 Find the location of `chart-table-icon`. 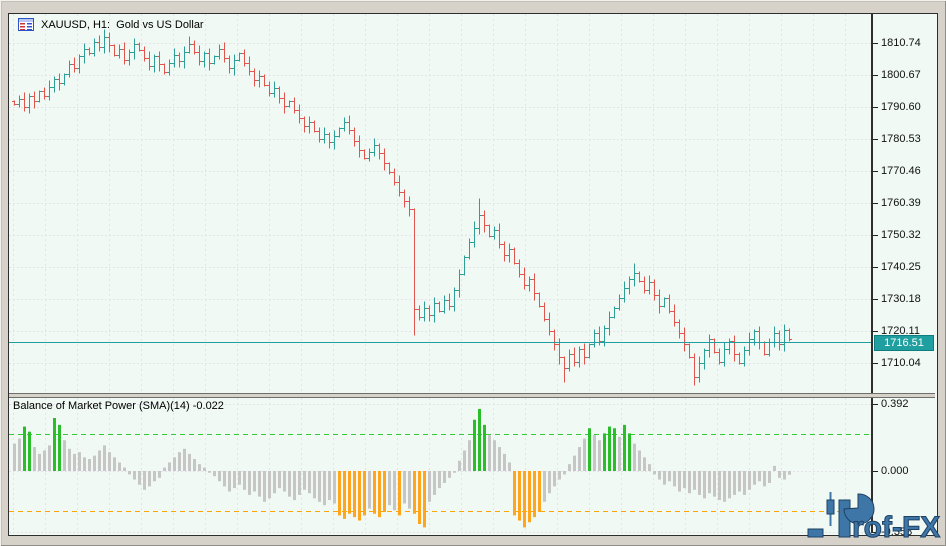

chart-table-icon is located at coordinates (26, 24).